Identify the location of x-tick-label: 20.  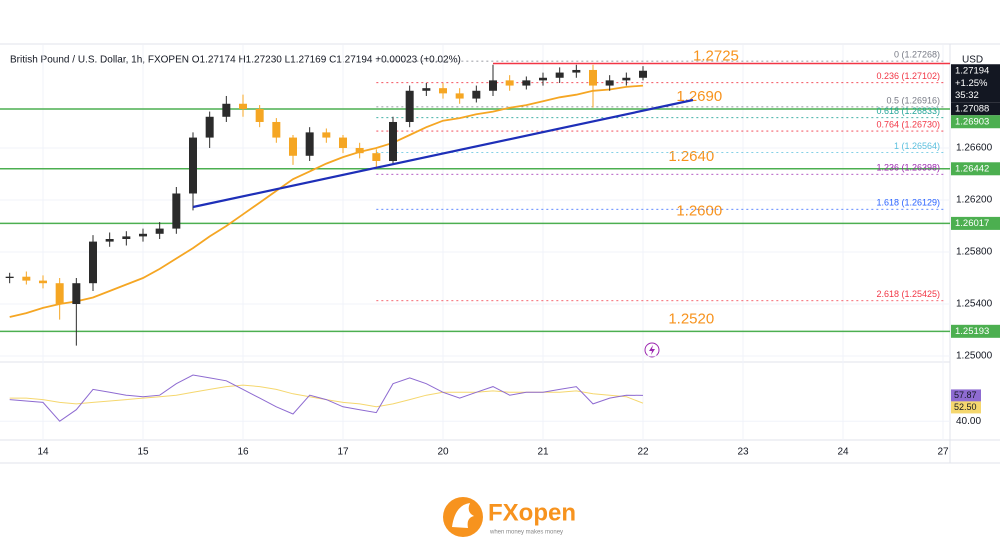
(443, 452).